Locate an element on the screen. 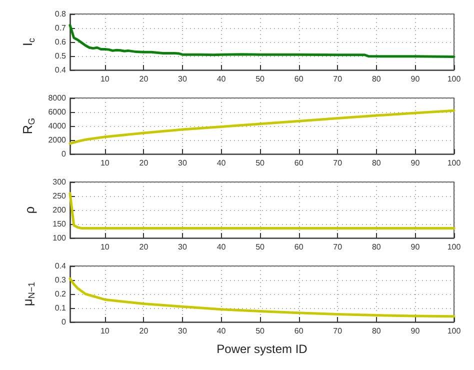 This screenshot has width=474, height=370. y-axis-title: μN−1 is located at coordinates (28, 294).